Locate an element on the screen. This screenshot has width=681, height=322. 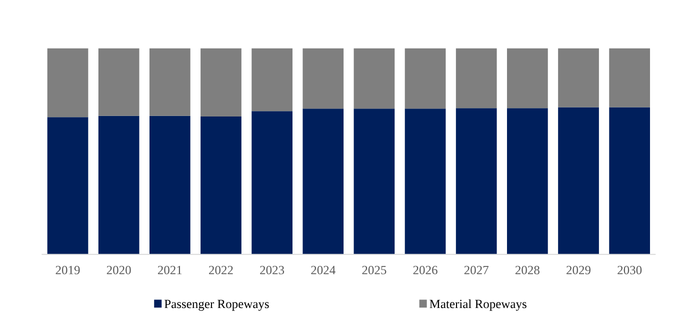
x-tick-label: 2021 is located at coordinates (170, 270).